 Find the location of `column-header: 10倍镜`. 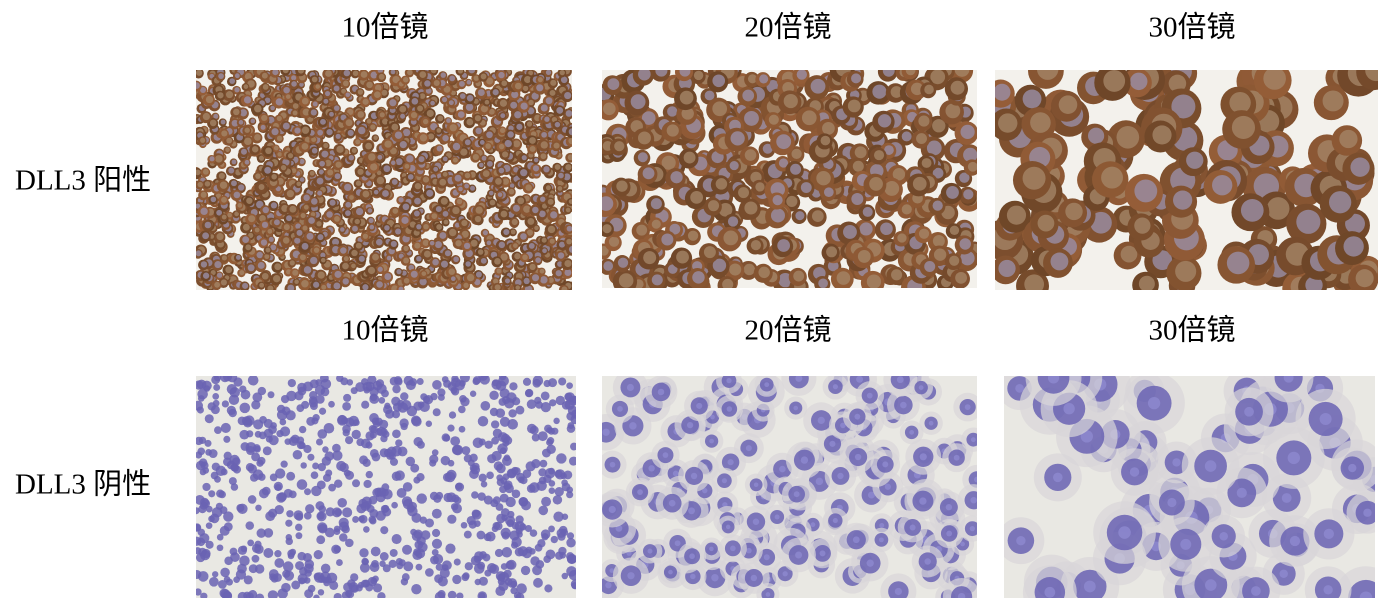

column-header: 10倍镜 is located at coordinates (384, 27).